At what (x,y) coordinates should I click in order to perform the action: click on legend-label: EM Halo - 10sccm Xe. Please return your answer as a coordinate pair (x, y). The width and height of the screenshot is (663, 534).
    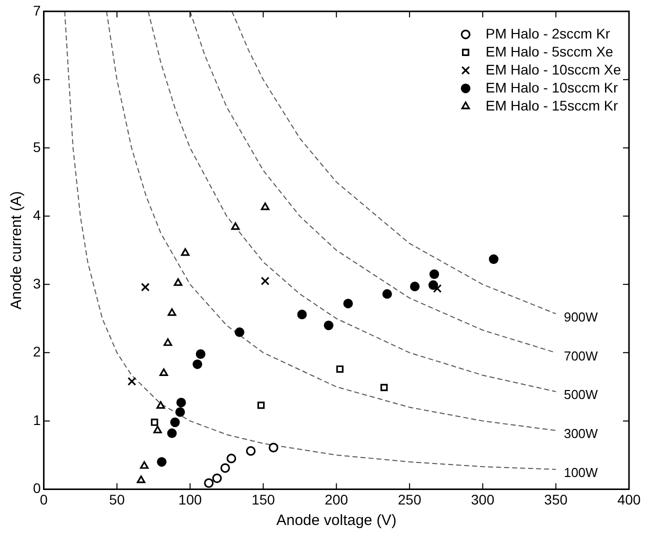
    Looking at the image, I should click on (554, 69).